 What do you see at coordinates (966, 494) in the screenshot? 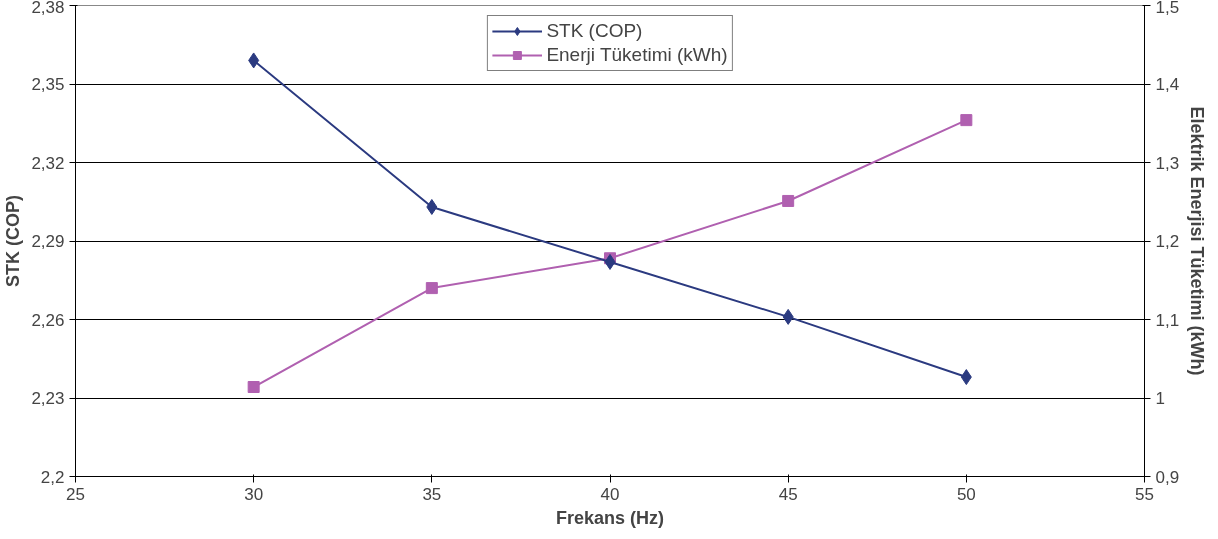
I see `x-tick-label: 50` at bounding box center [966, 494].